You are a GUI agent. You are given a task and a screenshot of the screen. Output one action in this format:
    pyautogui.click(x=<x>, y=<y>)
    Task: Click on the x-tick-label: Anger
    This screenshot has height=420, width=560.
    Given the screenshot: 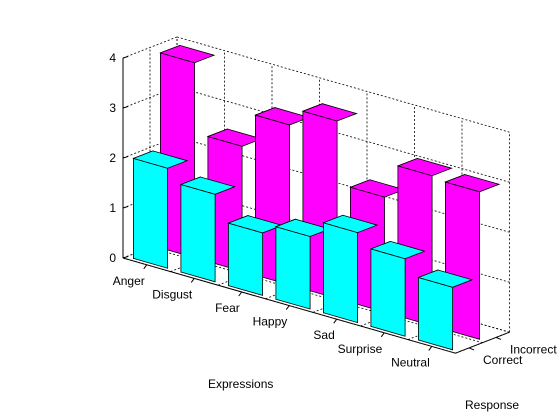 What is the action you would take?
    pyautogui.click(x=129, y=281)
    